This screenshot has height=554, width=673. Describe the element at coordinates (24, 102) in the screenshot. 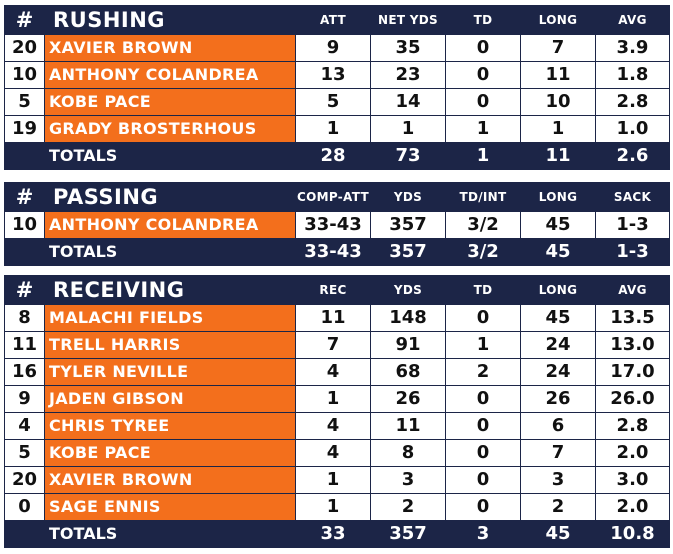

I see `jersey-number: 5` at that location.